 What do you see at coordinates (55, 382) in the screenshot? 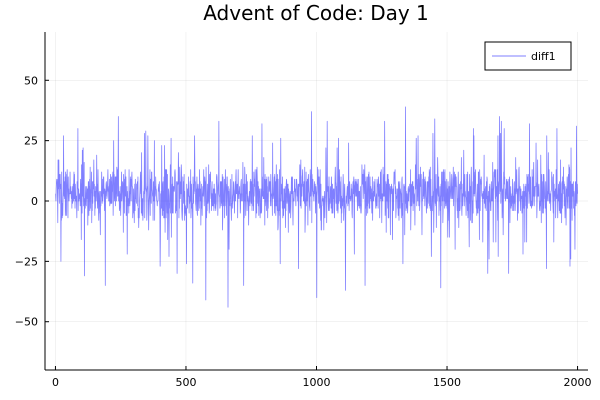
I see `x-tick-label: 0` at bounding box center [55, 382].